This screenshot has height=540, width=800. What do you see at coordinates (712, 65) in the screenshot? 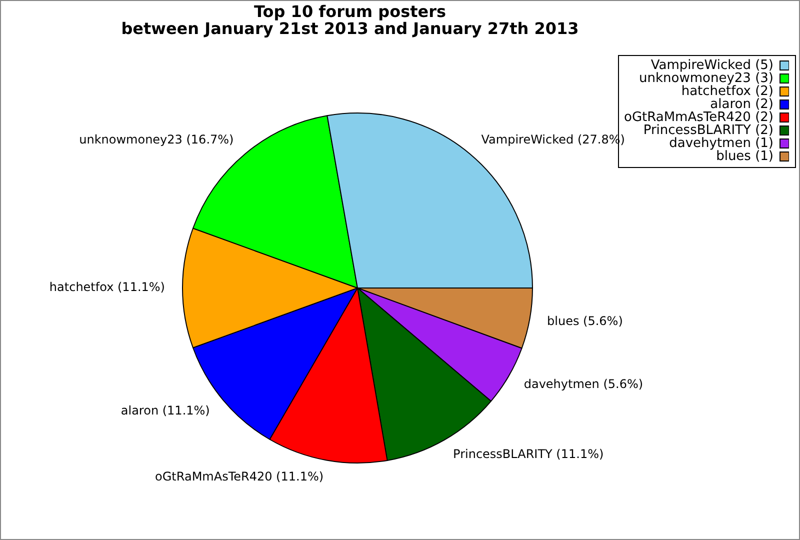
I see `legend-label: VampireWicked (5)` at bounding box center [712, 65].